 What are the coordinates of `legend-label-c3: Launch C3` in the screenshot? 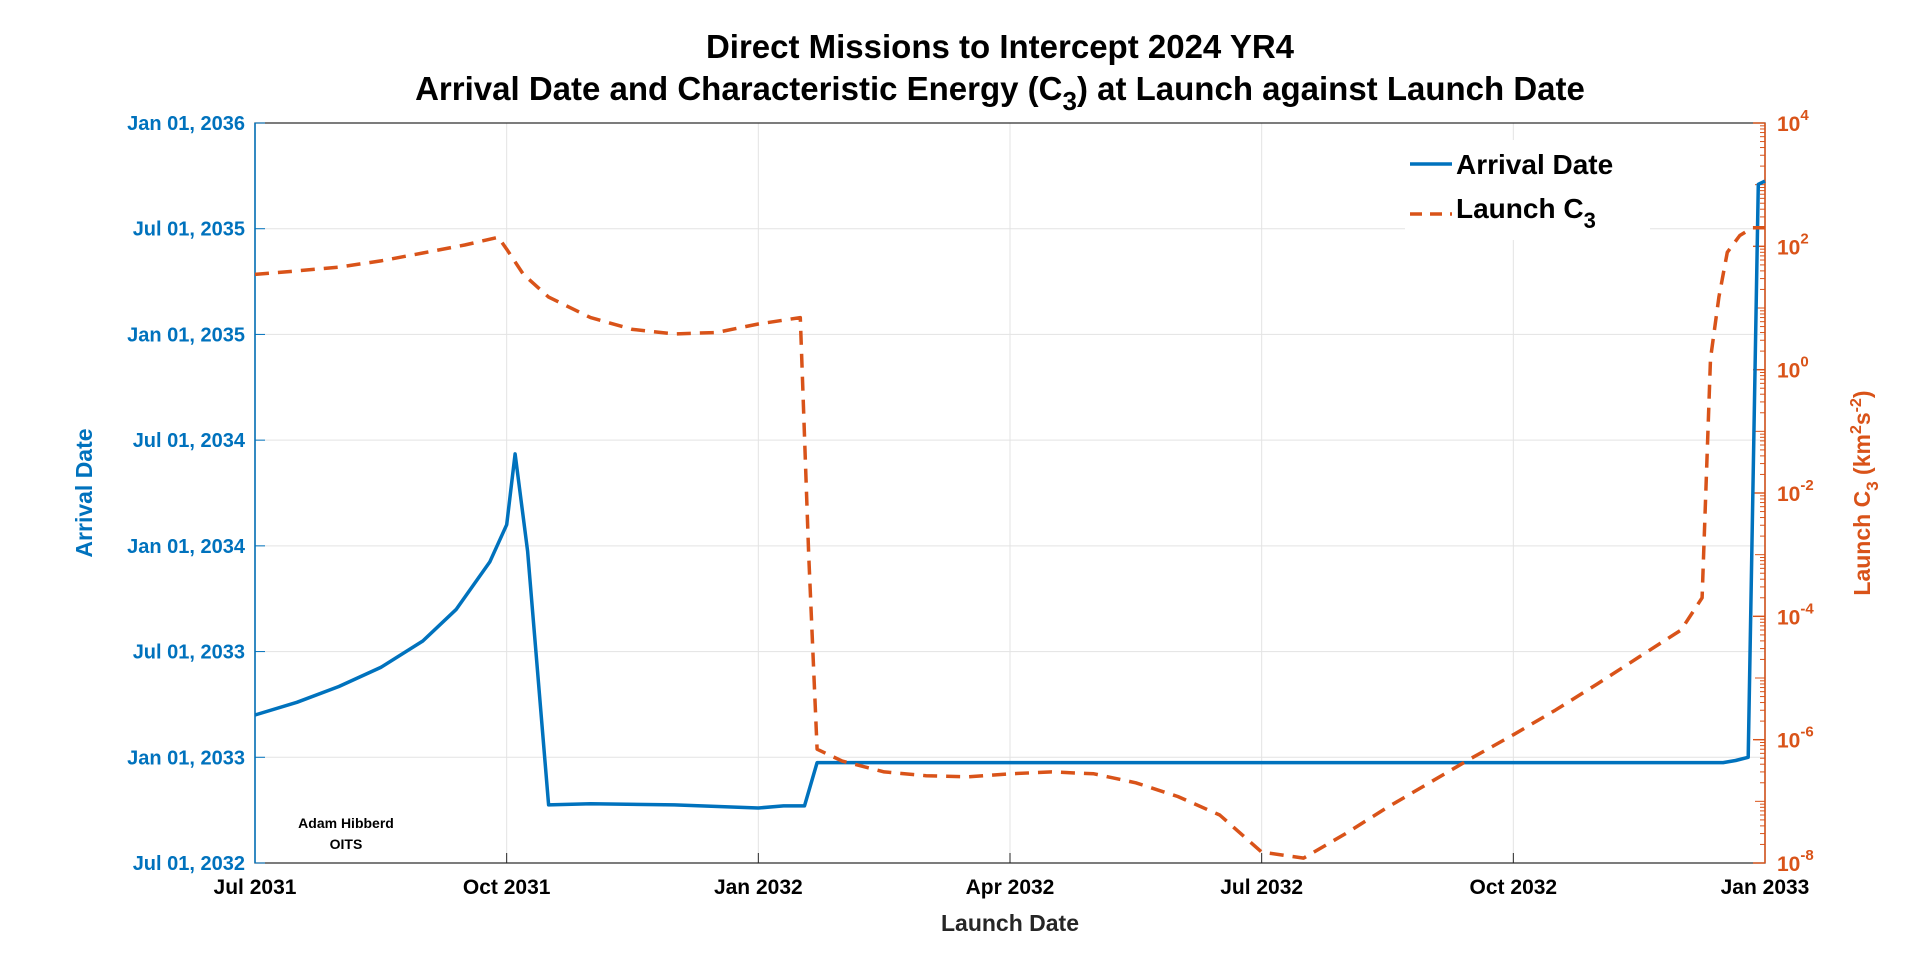 It's located at (1526, 213).